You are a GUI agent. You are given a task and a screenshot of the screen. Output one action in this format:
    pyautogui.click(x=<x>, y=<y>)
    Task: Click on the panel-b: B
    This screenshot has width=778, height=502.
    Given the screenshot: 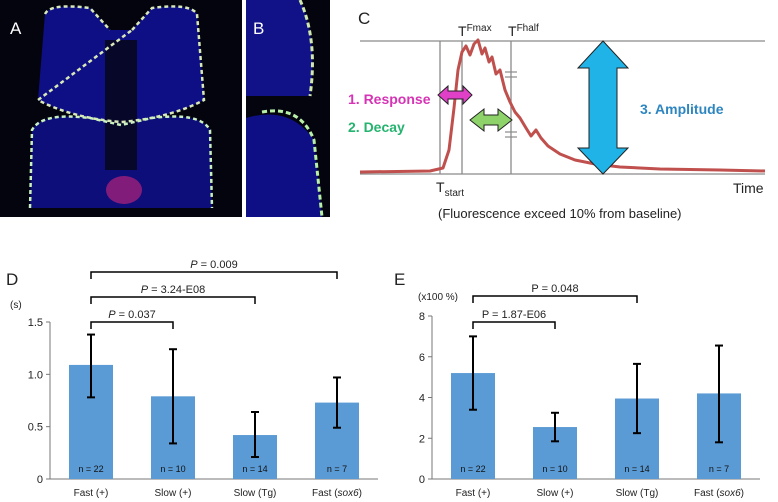 What is the action you would take?
    pyautogui.click(x=288, y=109)
    